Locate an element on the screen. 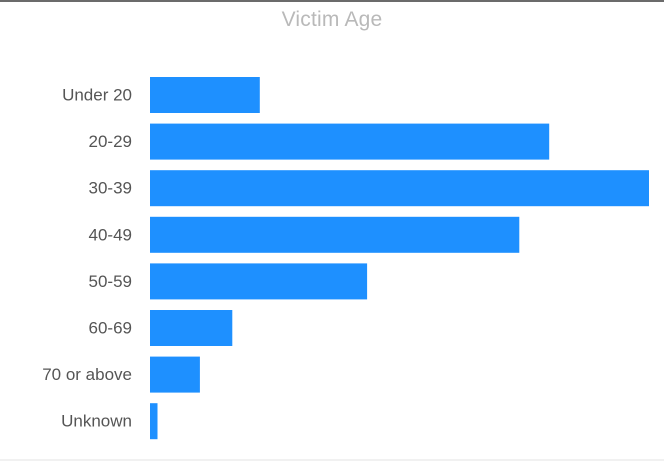  category-label: 60-69 is located at coordinates (110, 328).